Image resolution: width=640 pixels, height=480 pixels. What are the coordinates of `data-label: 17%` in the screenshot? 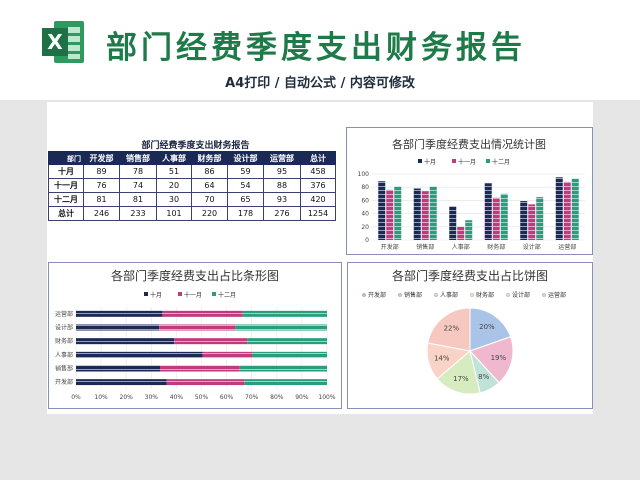 It's located at (461, 379).